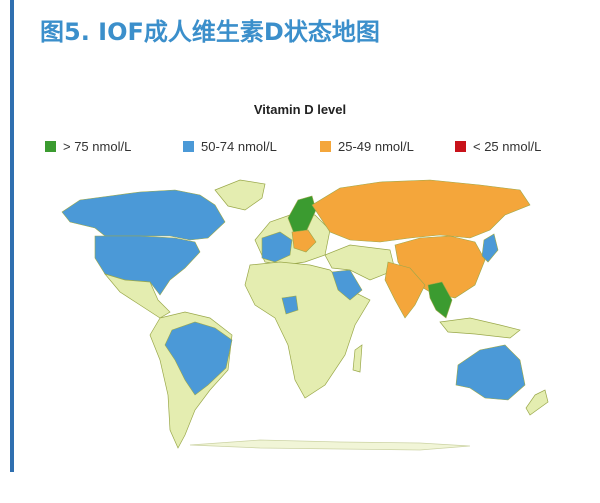  I want to click on india, so click(405, 290).